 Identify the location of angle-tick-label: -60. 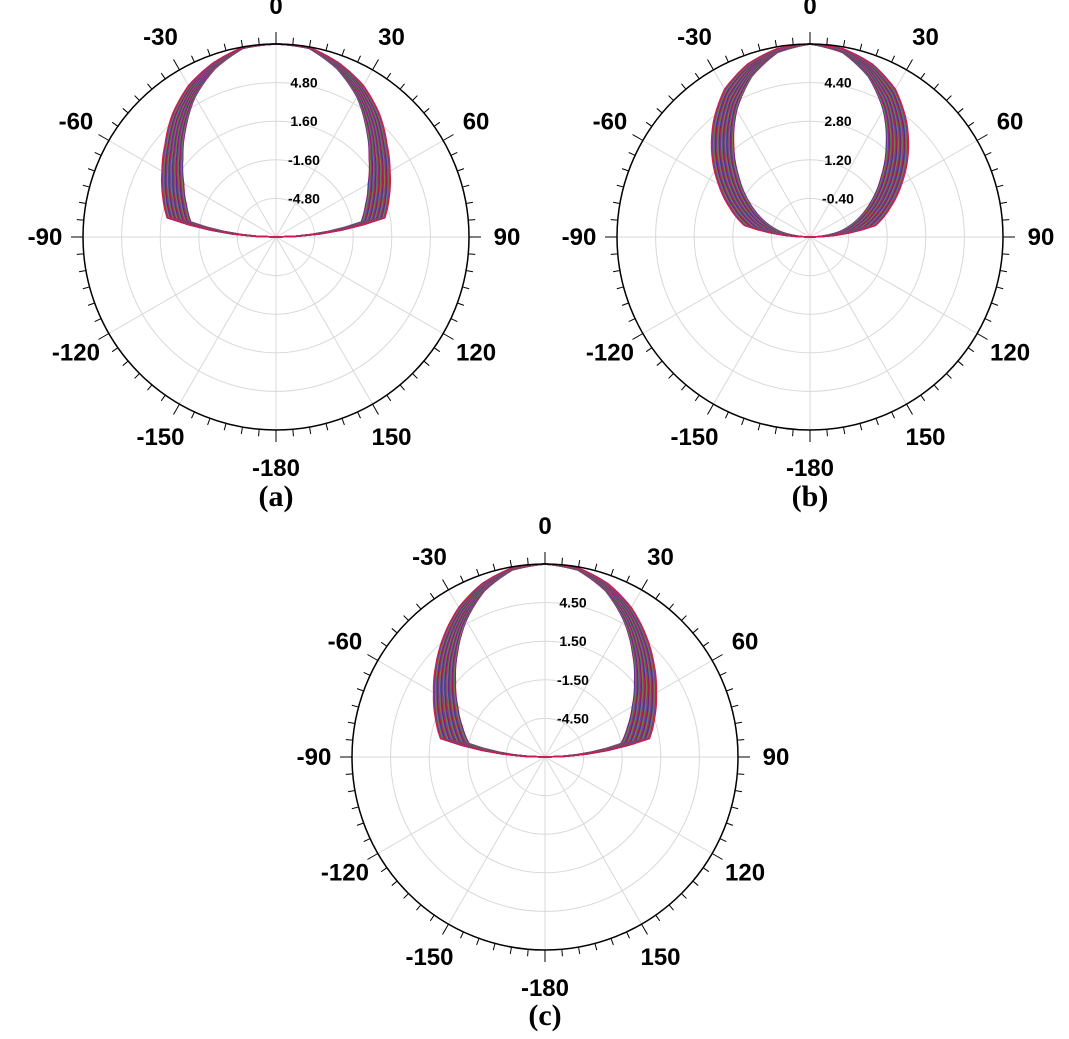
(76, 122).